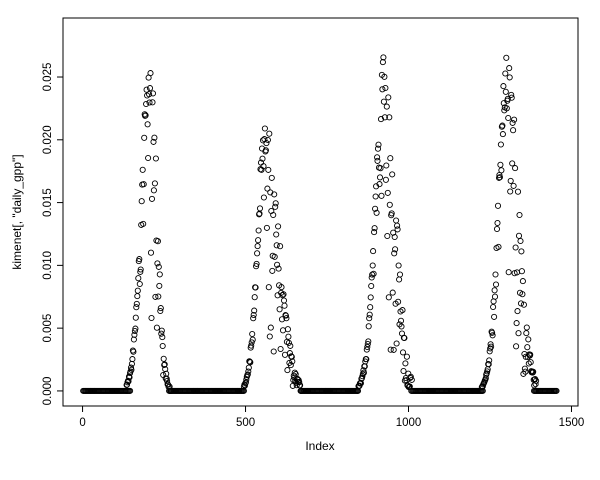 The height and width of the screenshot is (480, 600). What do you see at coordinates (409, 423) in the screenshot?
I see `x-tick-label: 1000` at bounding box center [409, 423].